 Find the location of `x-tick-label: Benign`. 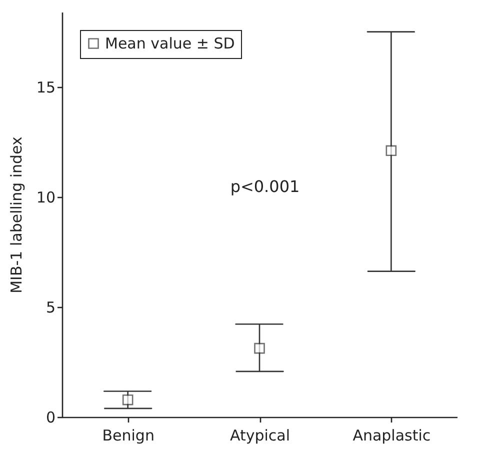

x-tick-label: Benign is located at coordinates (128, 435).